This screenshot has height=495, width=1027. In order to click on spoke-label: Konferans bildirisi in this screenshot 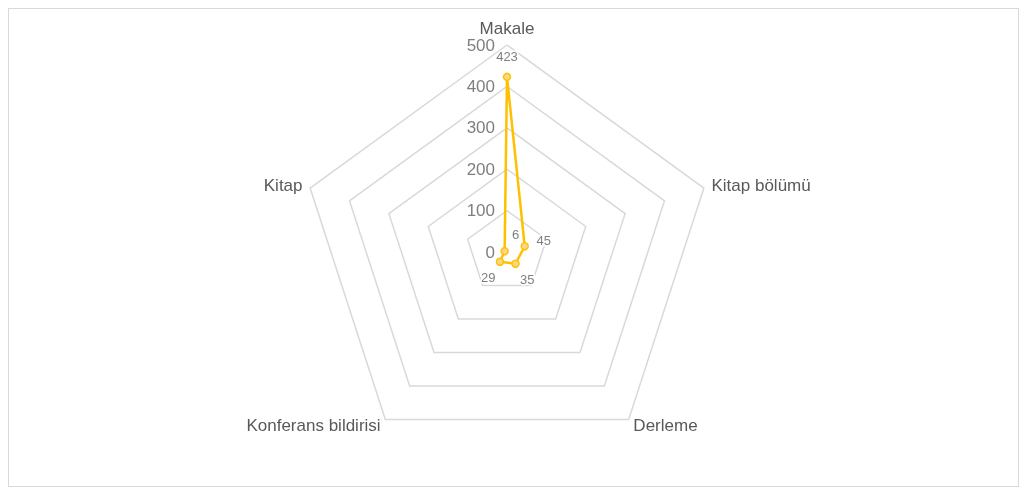, I will do `click(313, 426)`.